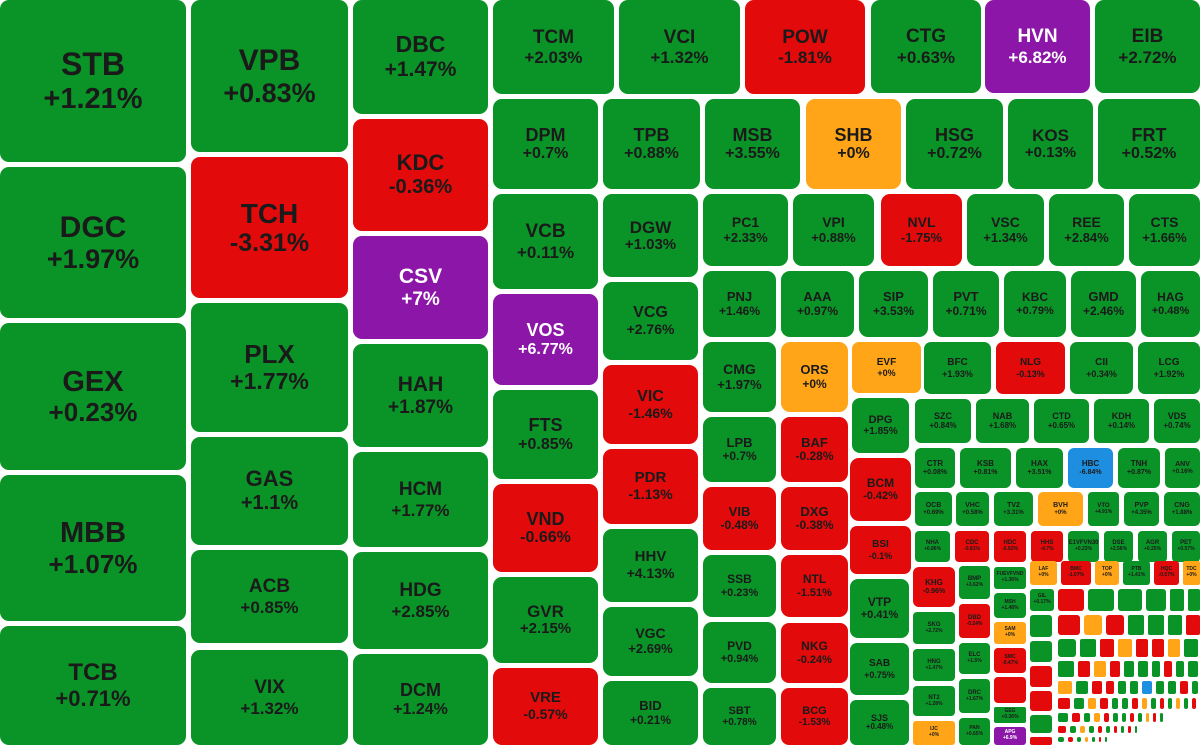  Describe the element at coordinates (833, 230) in the screenshot. I see `stock-cell-VPI: VPI +0.88%` at that location.